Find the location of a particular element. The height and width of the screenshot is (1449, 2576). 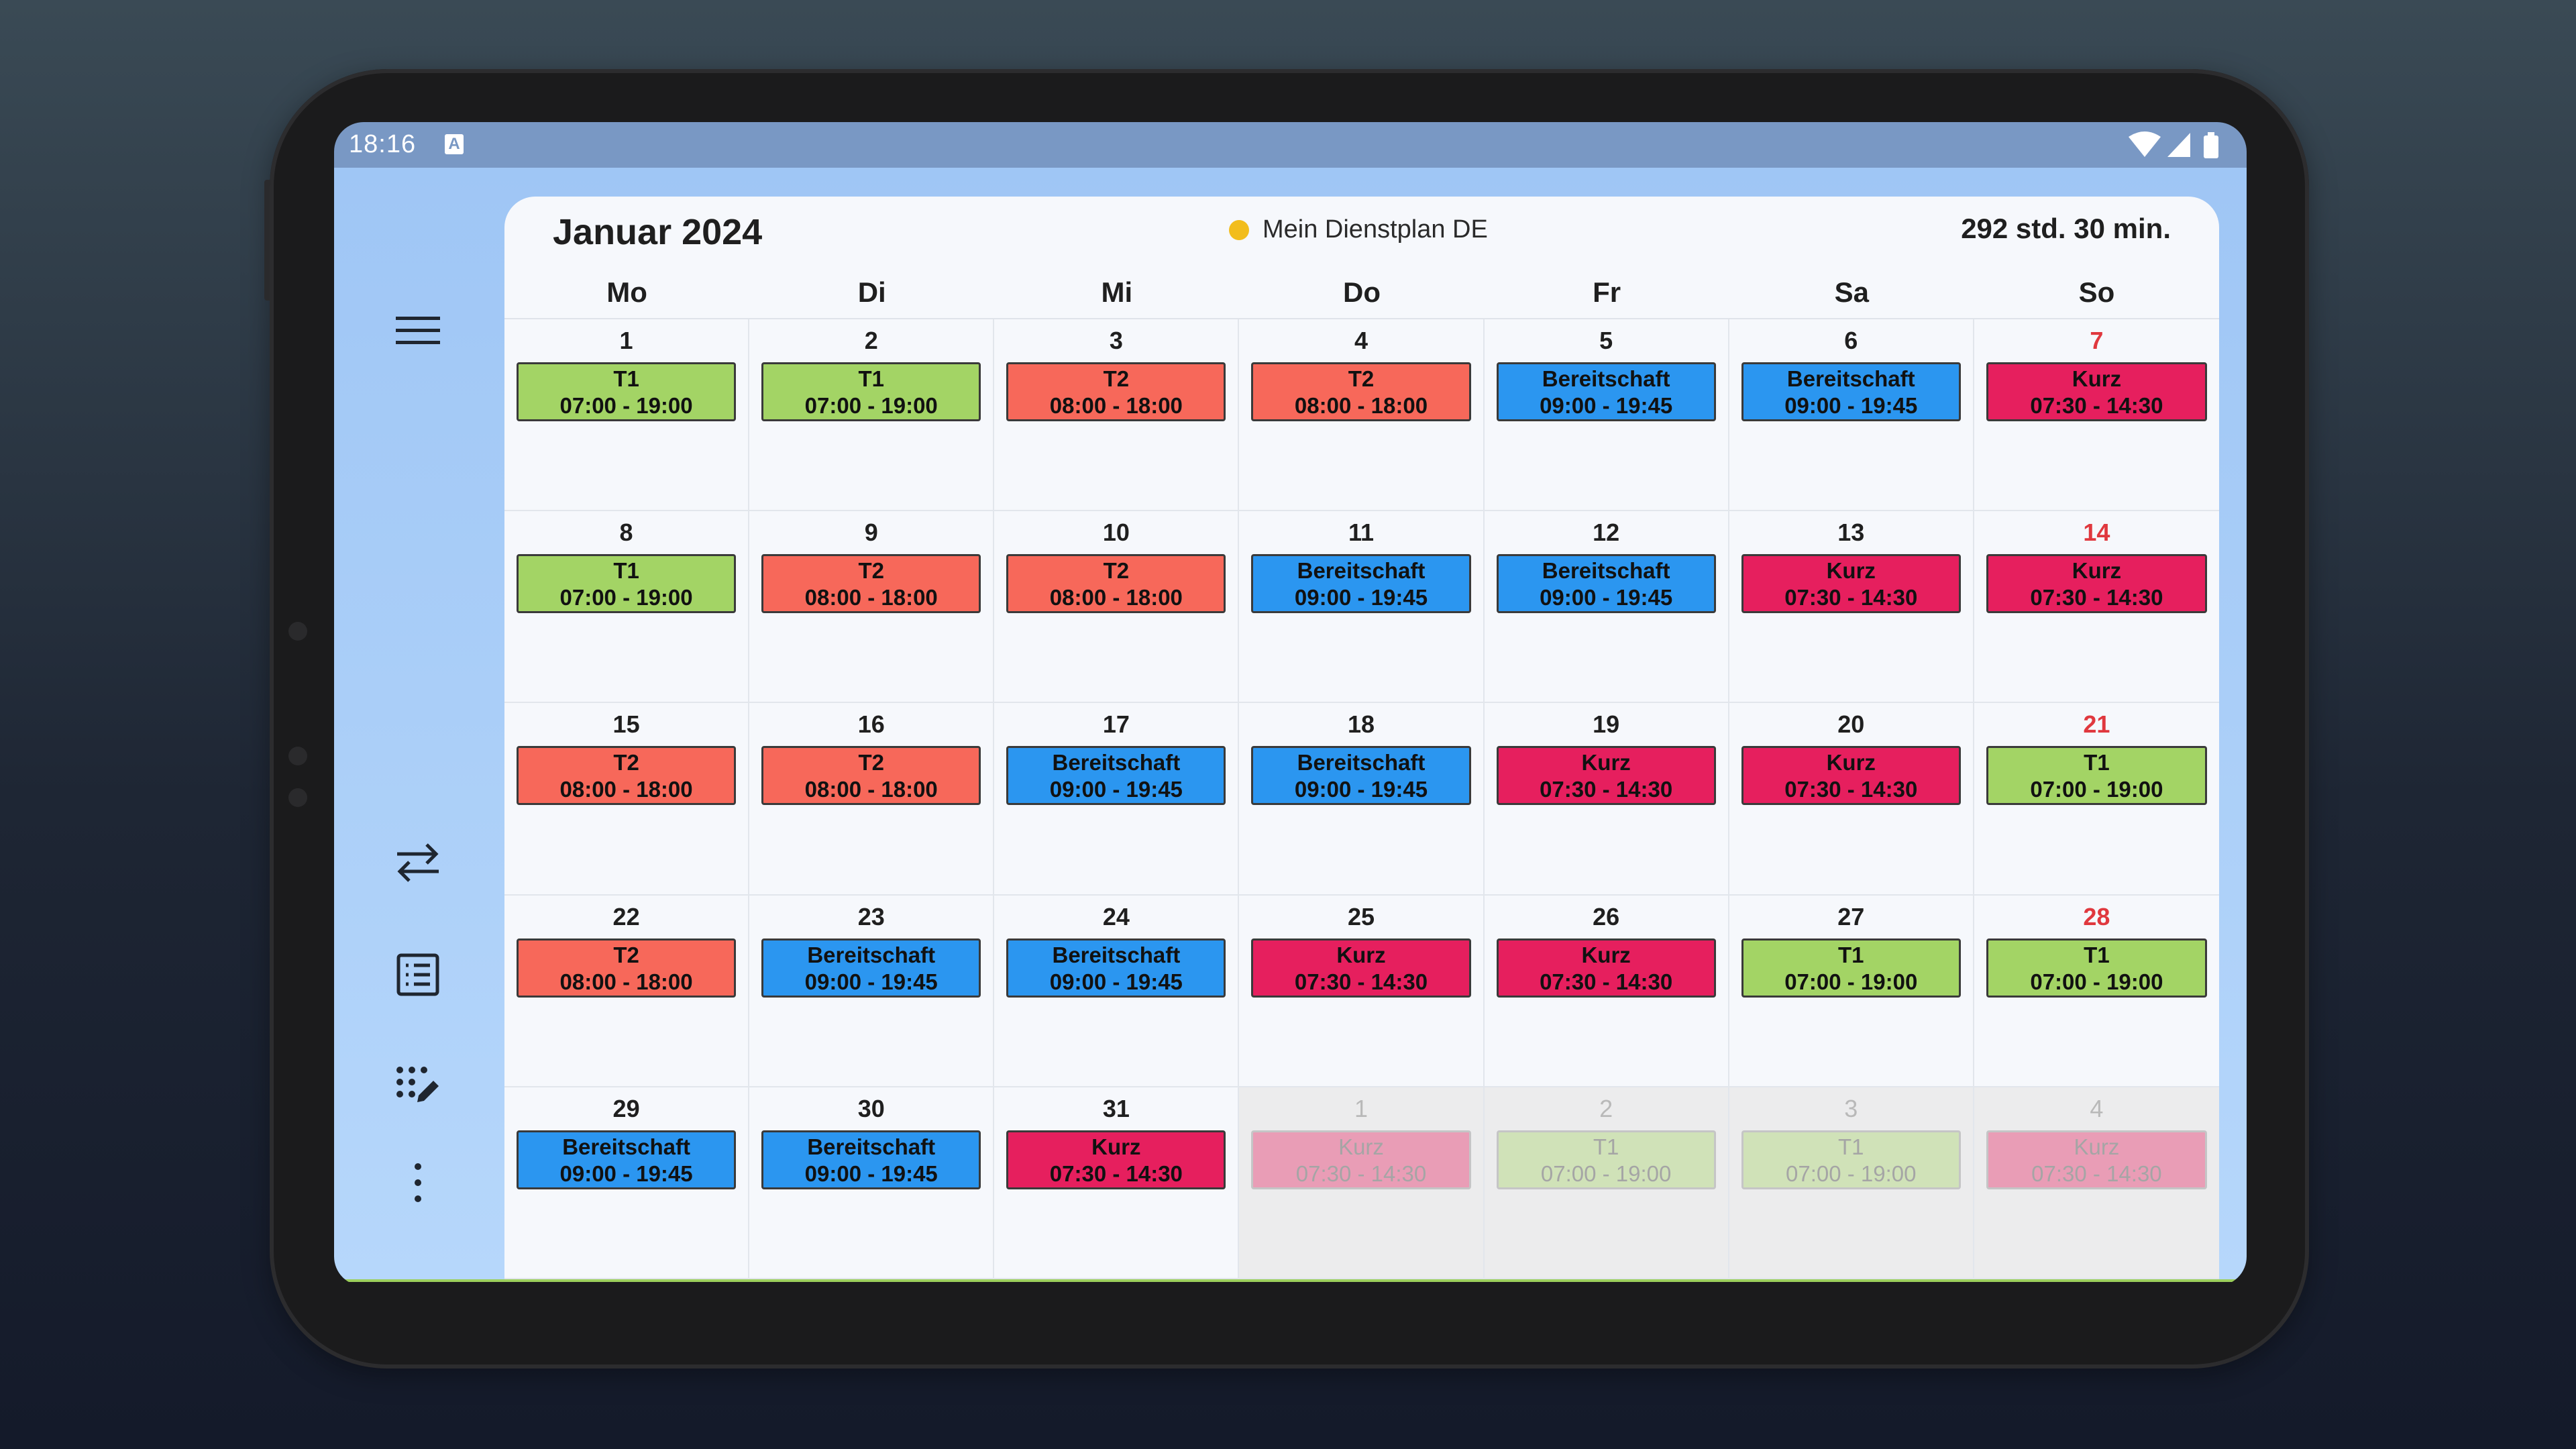

day-cell: 27 T1 07:00 - 19:00 is located at coordinates (1851, 991).